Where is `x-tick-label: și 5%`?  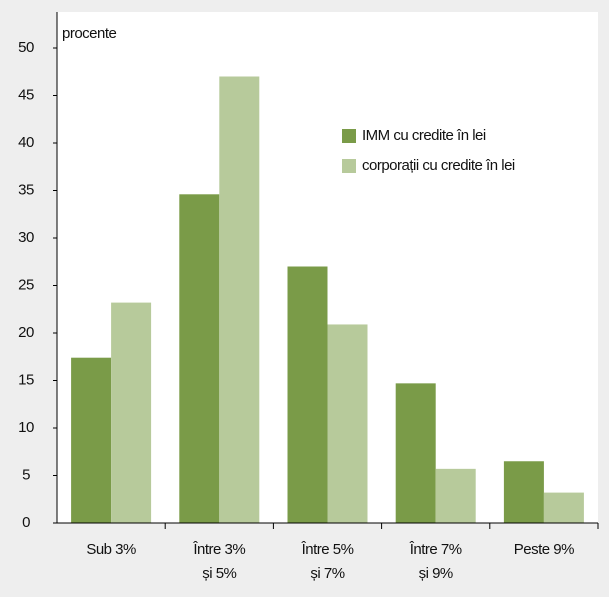
x-tick-label: și 5% is located at coordinates (219, 573).